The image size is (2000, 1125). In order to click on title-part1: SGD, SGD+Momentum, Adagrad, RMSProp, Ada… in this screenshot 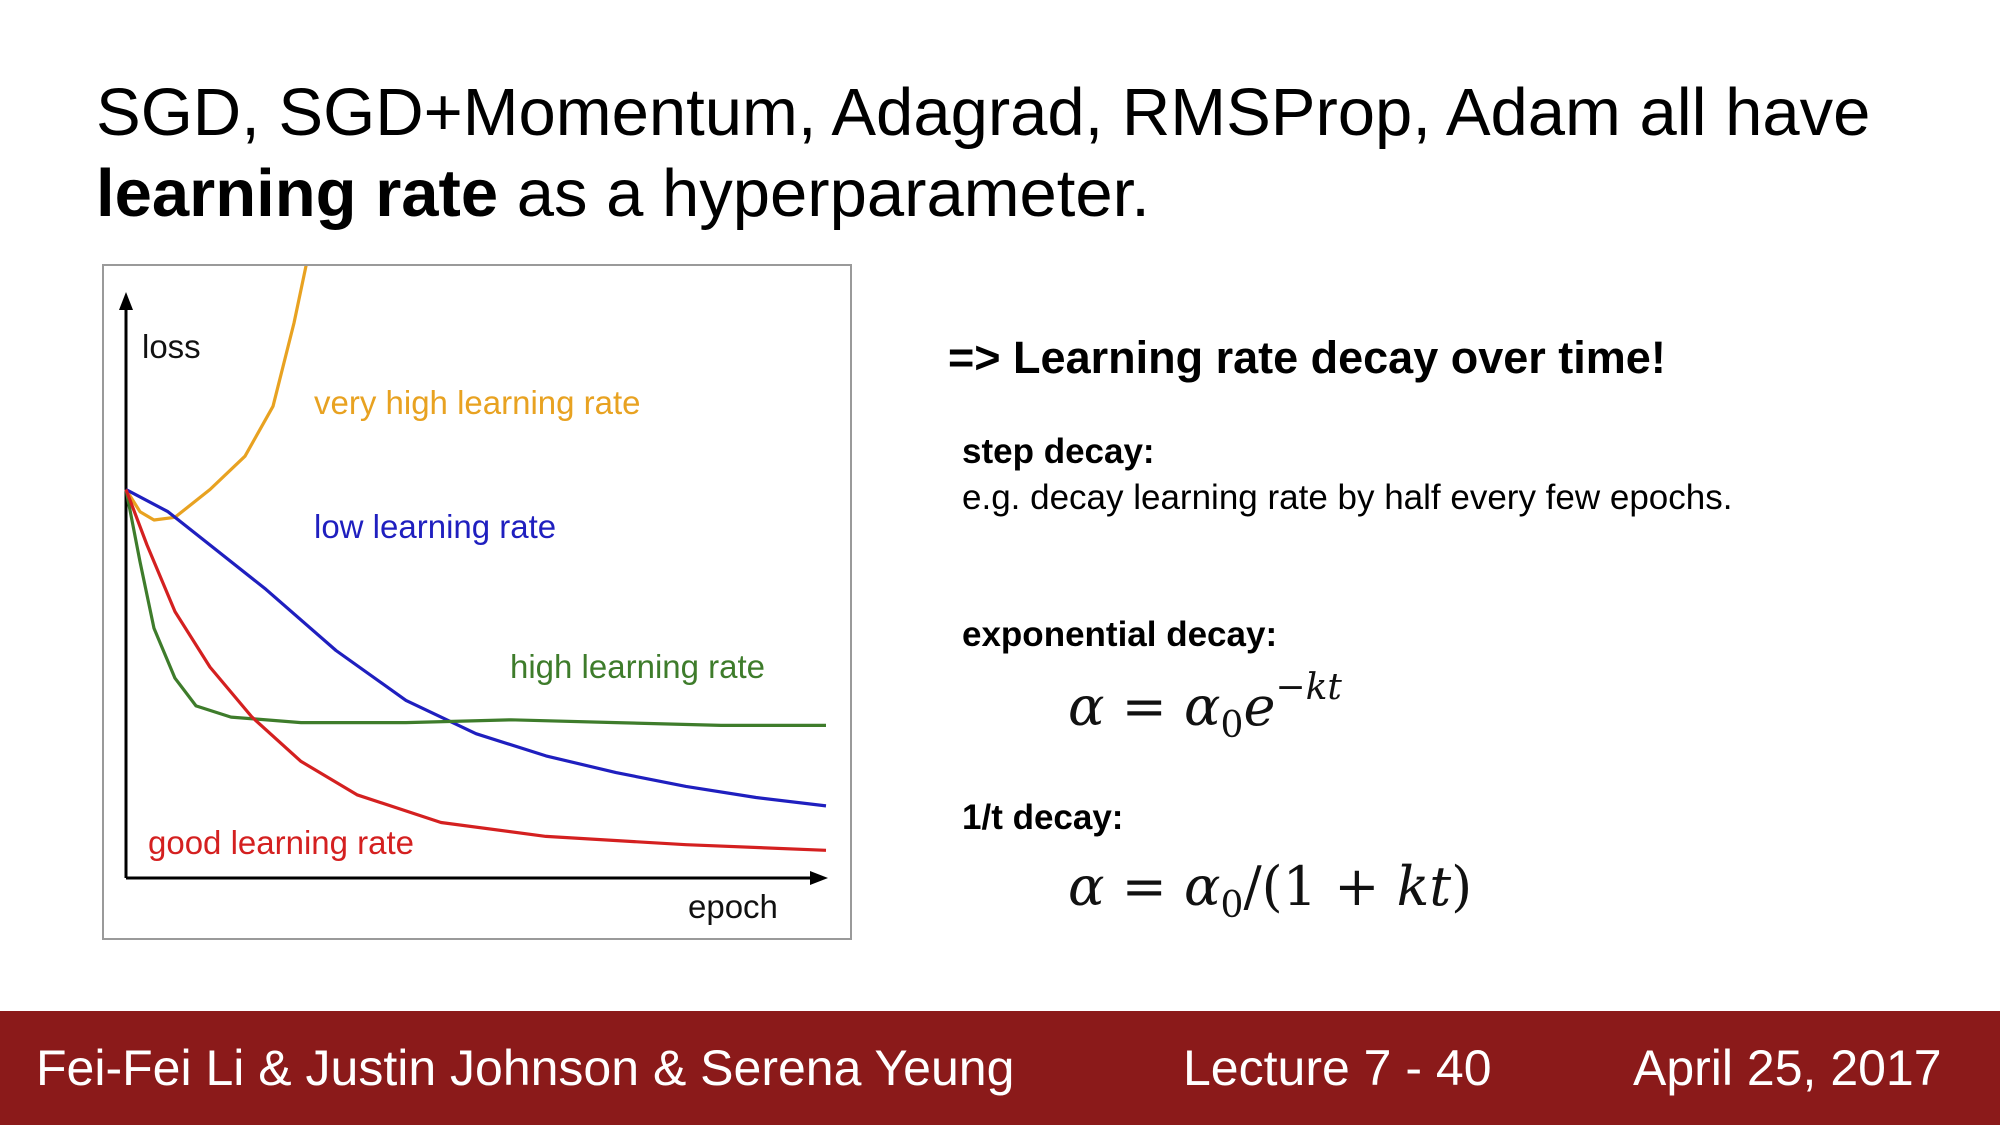, I will do `click(983, 112)`.